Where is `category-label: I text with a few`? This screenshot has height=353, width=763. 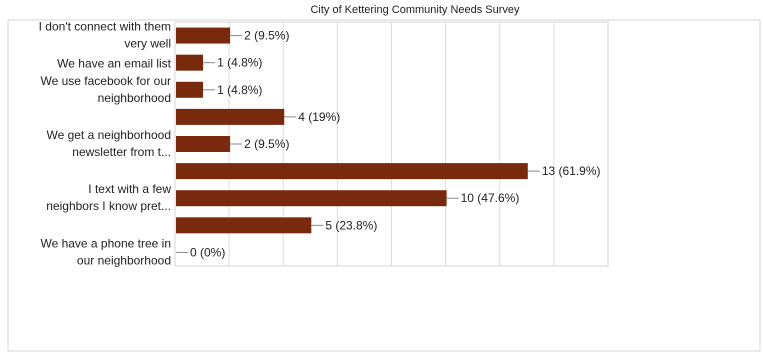 category-label: I text with a few is located at coordinates (129, 189).